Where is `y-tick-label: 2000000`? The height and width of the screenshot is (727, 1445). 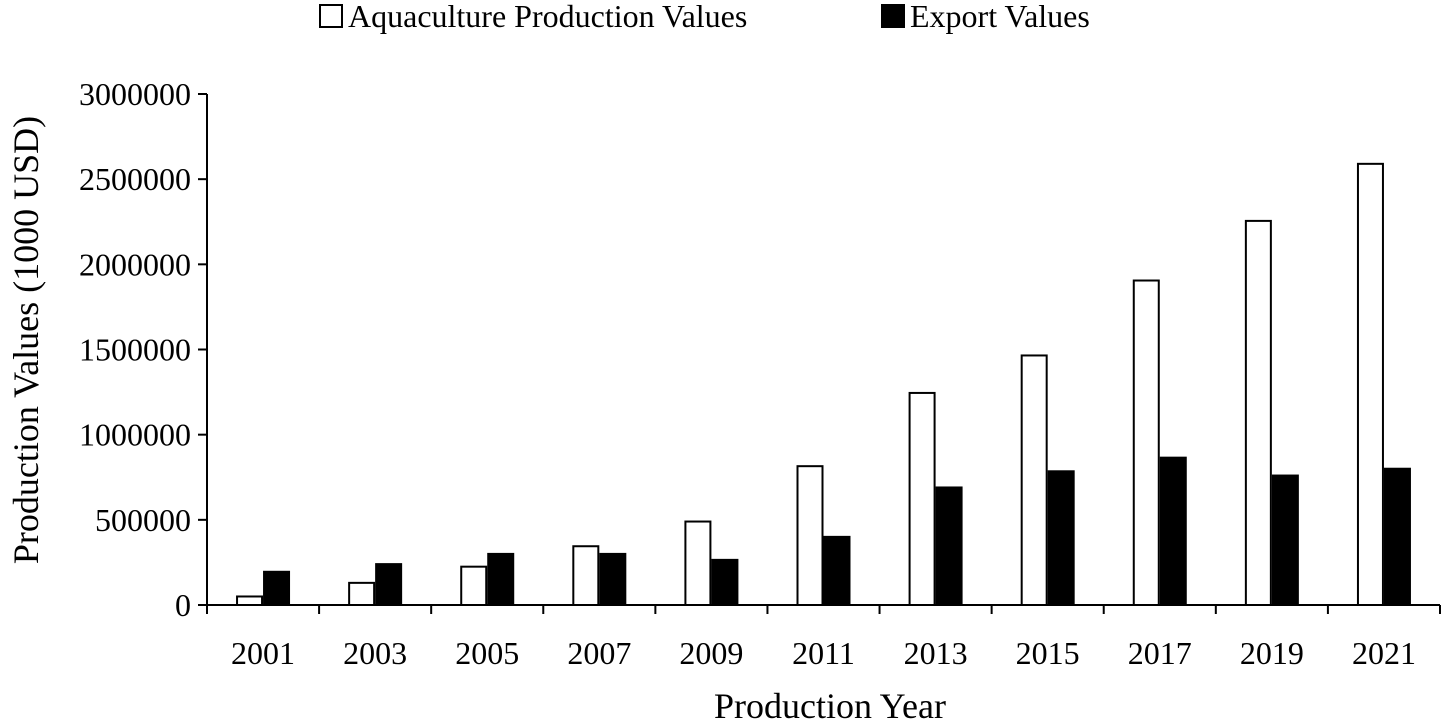 y-tick-label: 2000000 is located at coordinates (135, 264).